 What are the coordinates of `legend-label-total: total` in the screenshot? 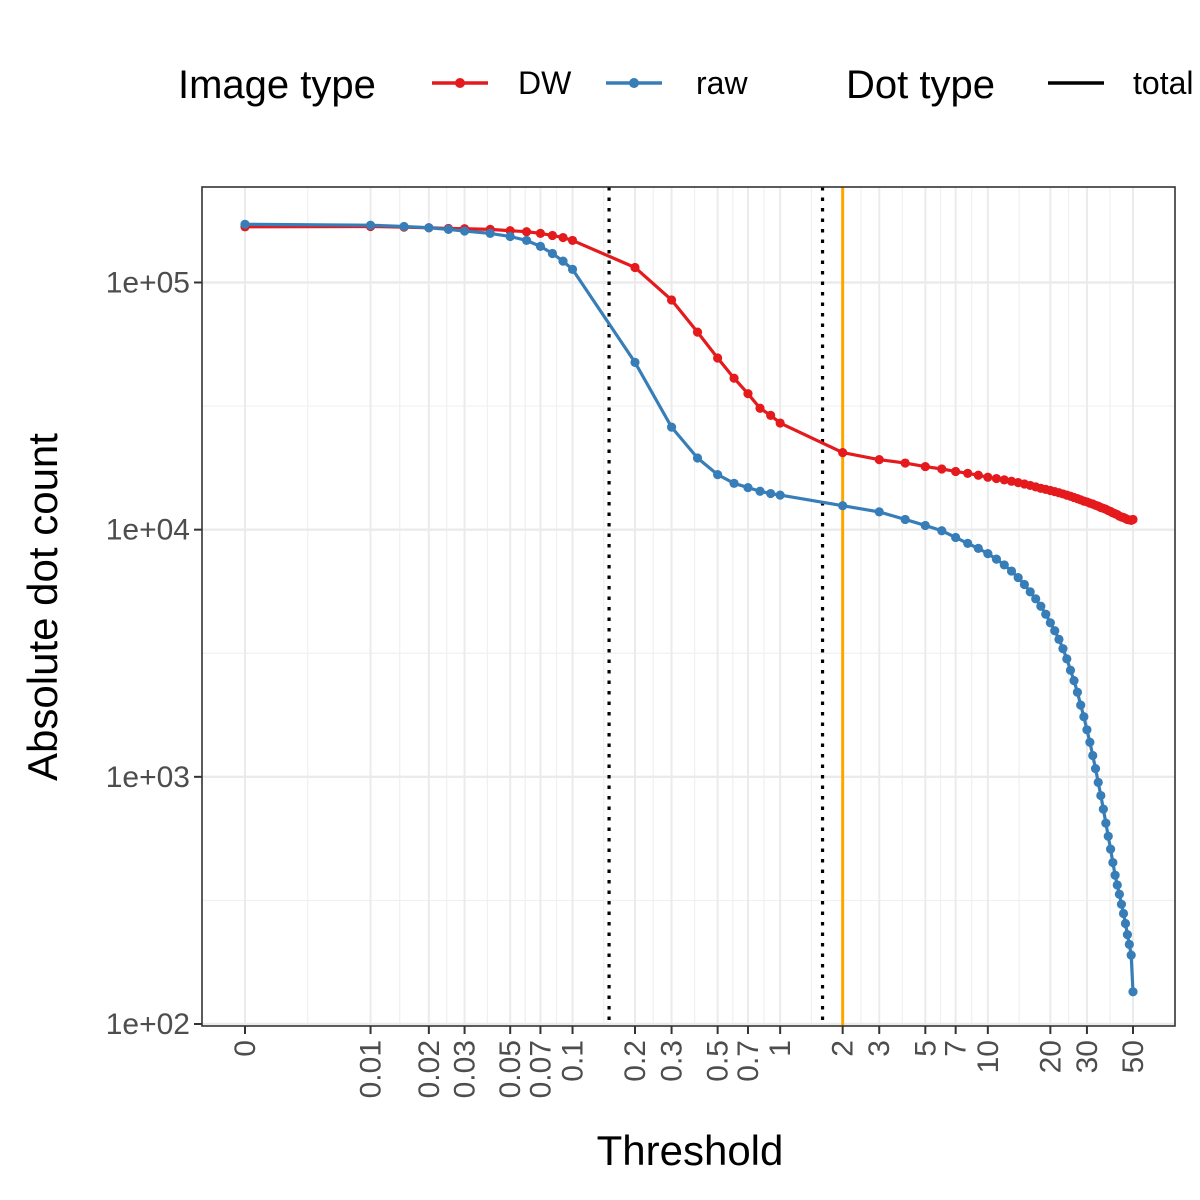 It's located at (1163, 83).